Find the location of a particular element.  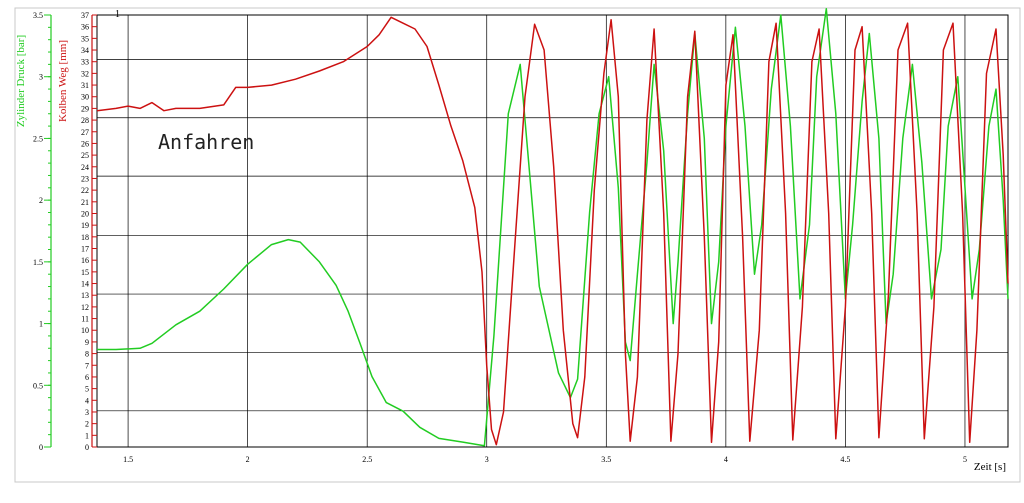

pressure-tick-label: 3 is located at coordinates (41, 77).